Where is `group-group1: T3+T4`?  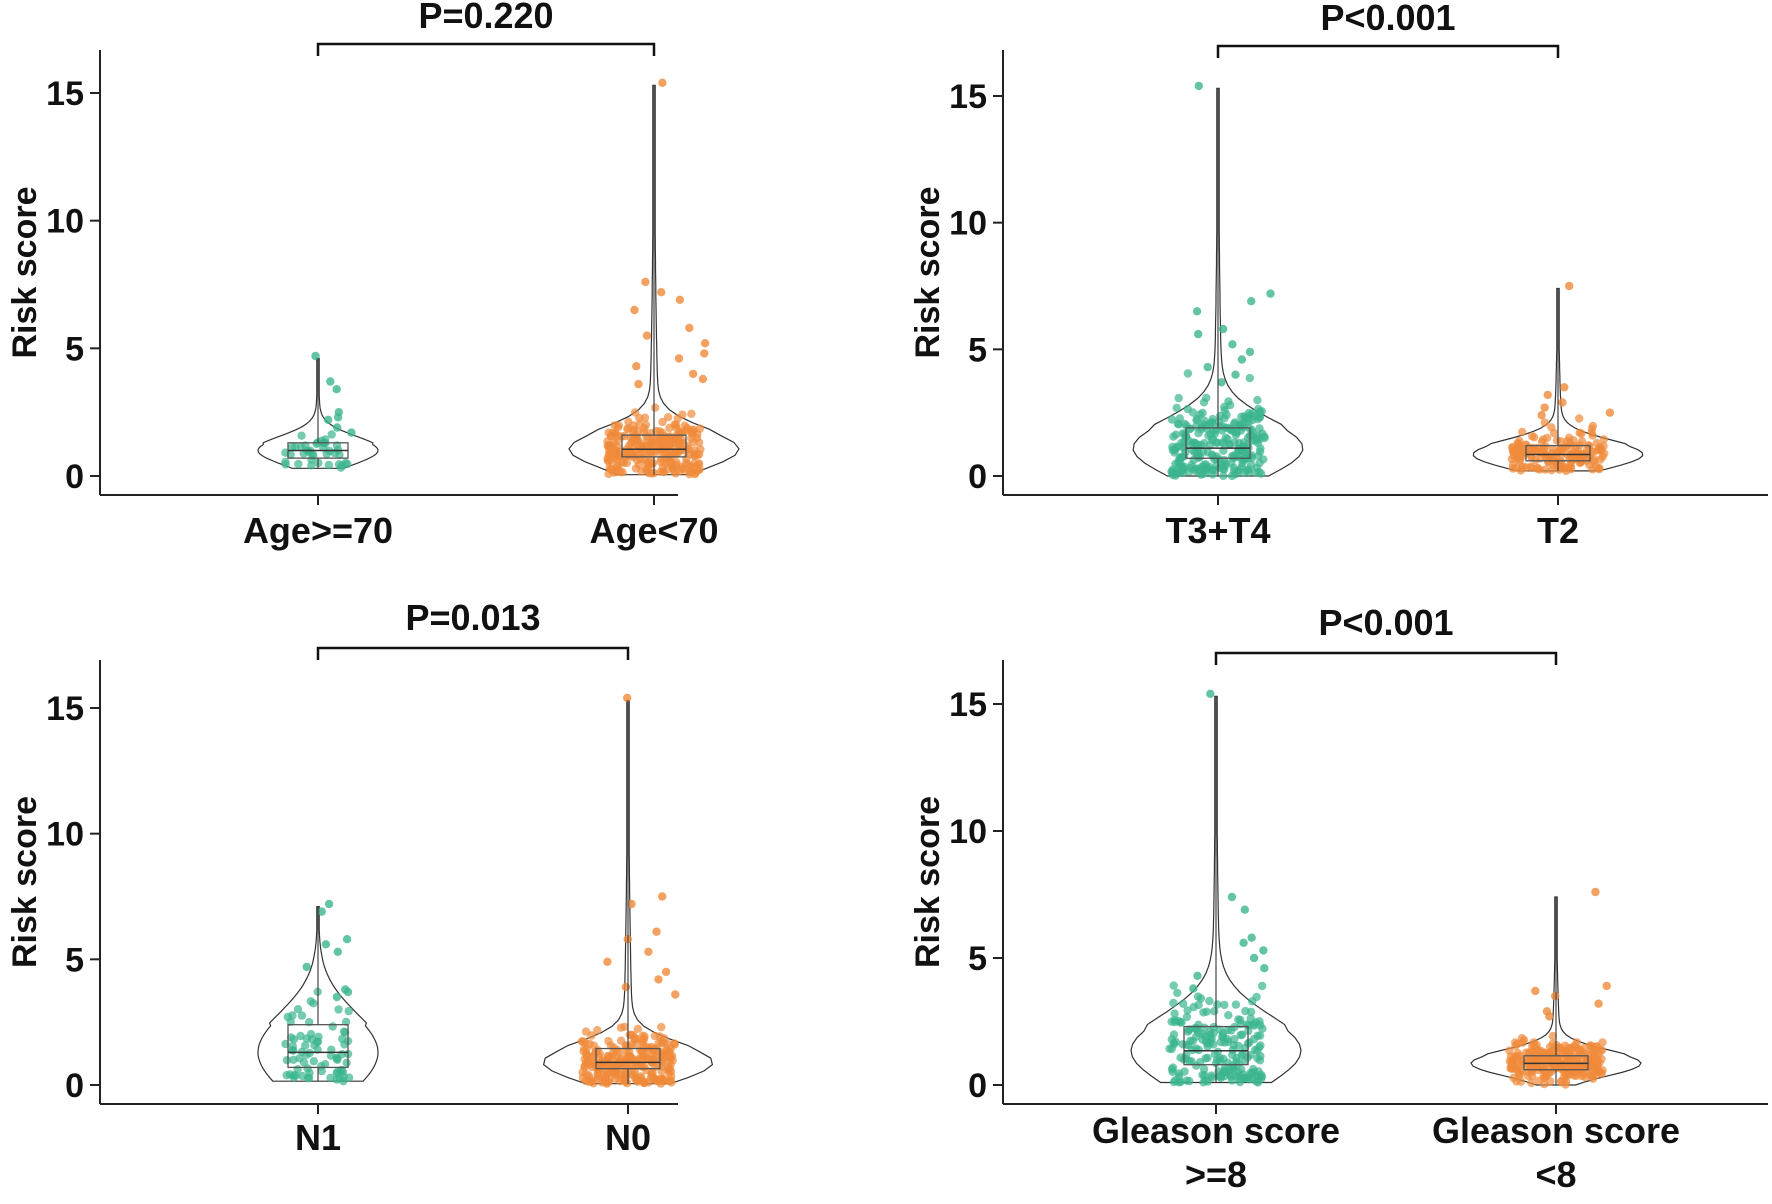
group-group1: T3+T4 is located at coordinates (1218, 316).